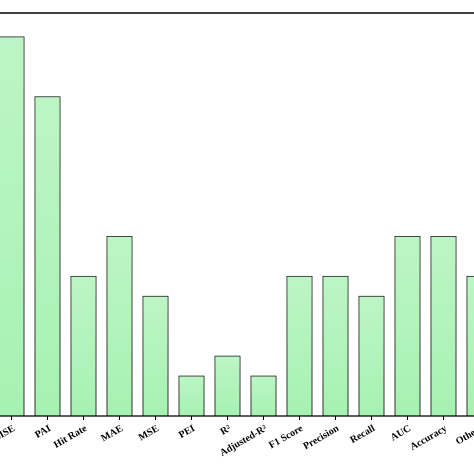 The height and width of the screenshot is (474, 474). Describe the element at coordinates (8, 435) in the screenshot. I see `x-tick-label: RMSE` at that location.